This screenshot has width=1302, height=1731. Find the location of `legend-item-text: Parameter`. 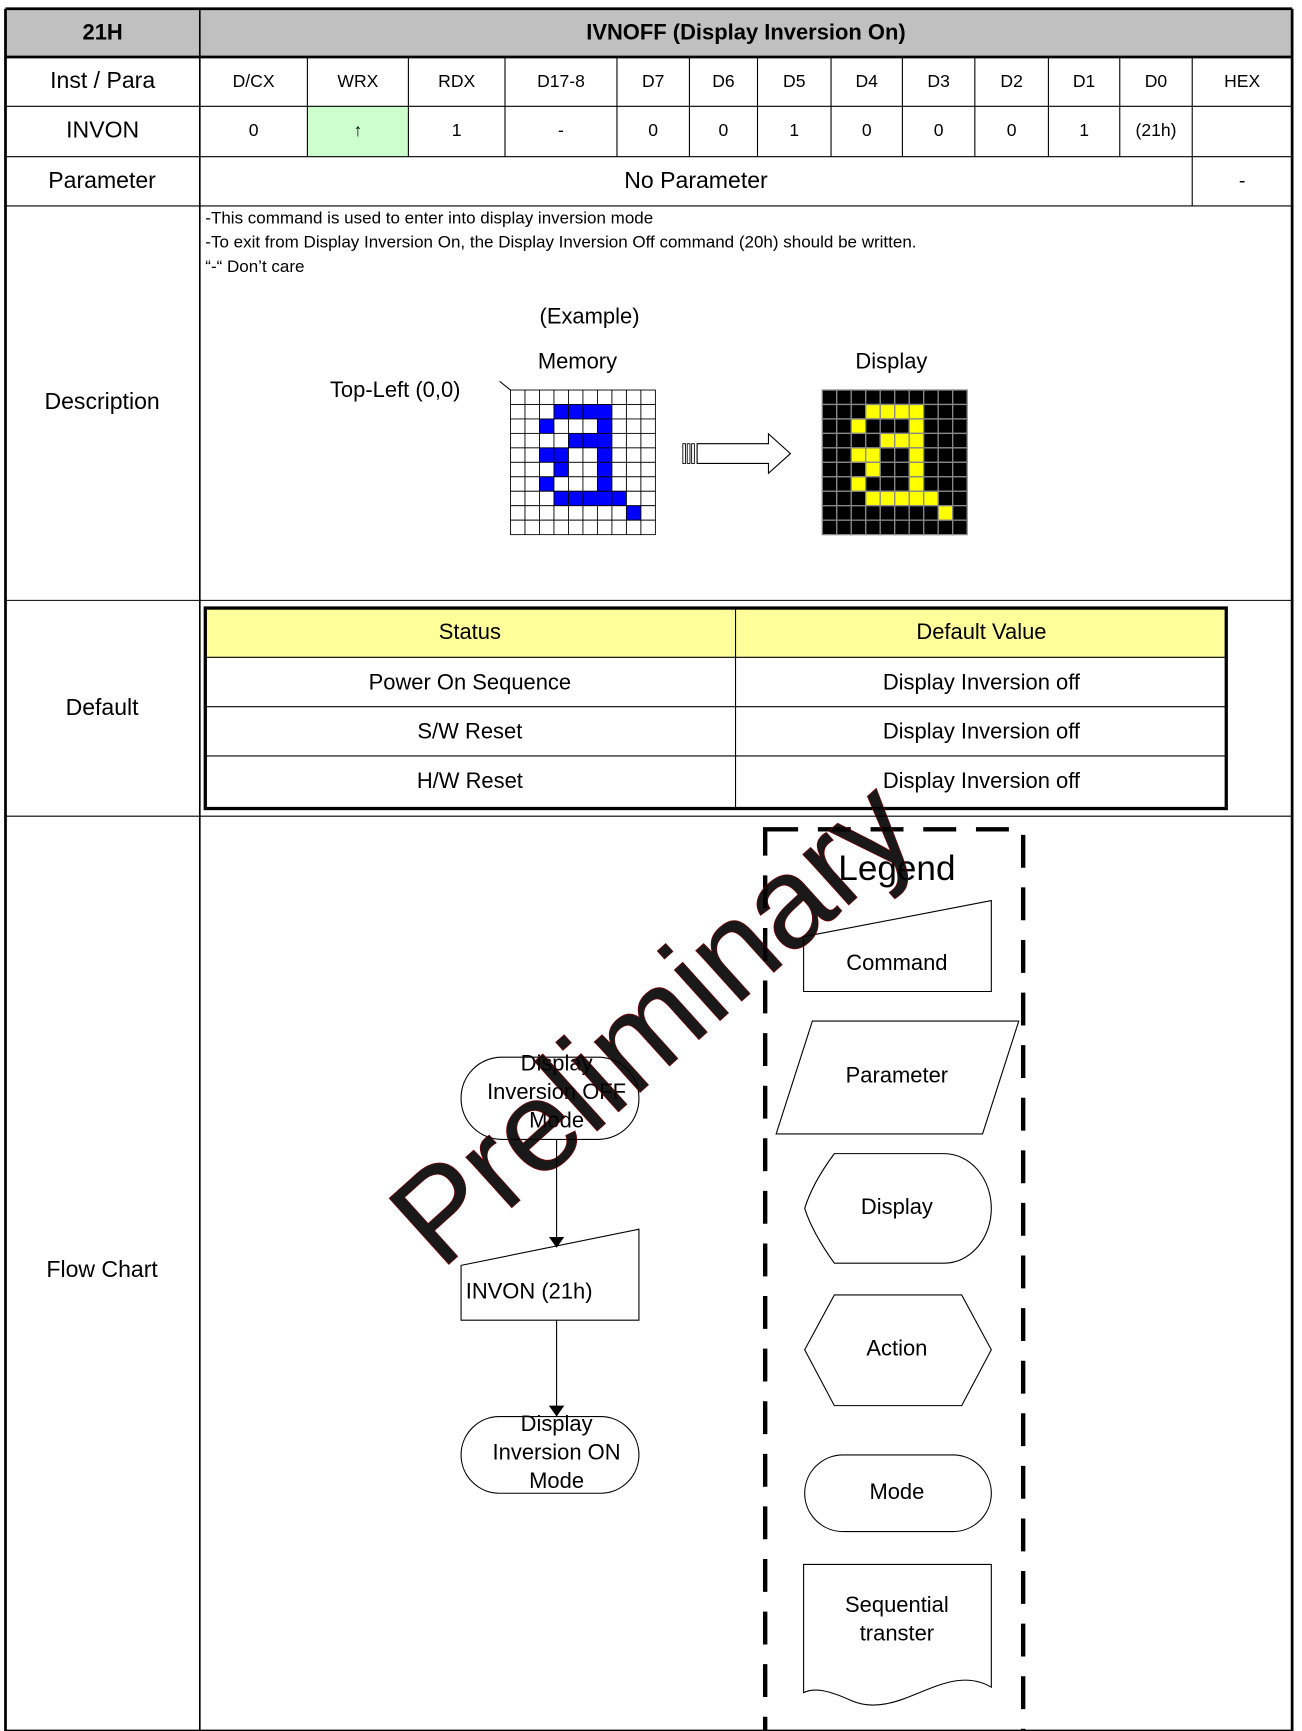

legend-item-text: Parameter is located at coordinates (897, 1075).